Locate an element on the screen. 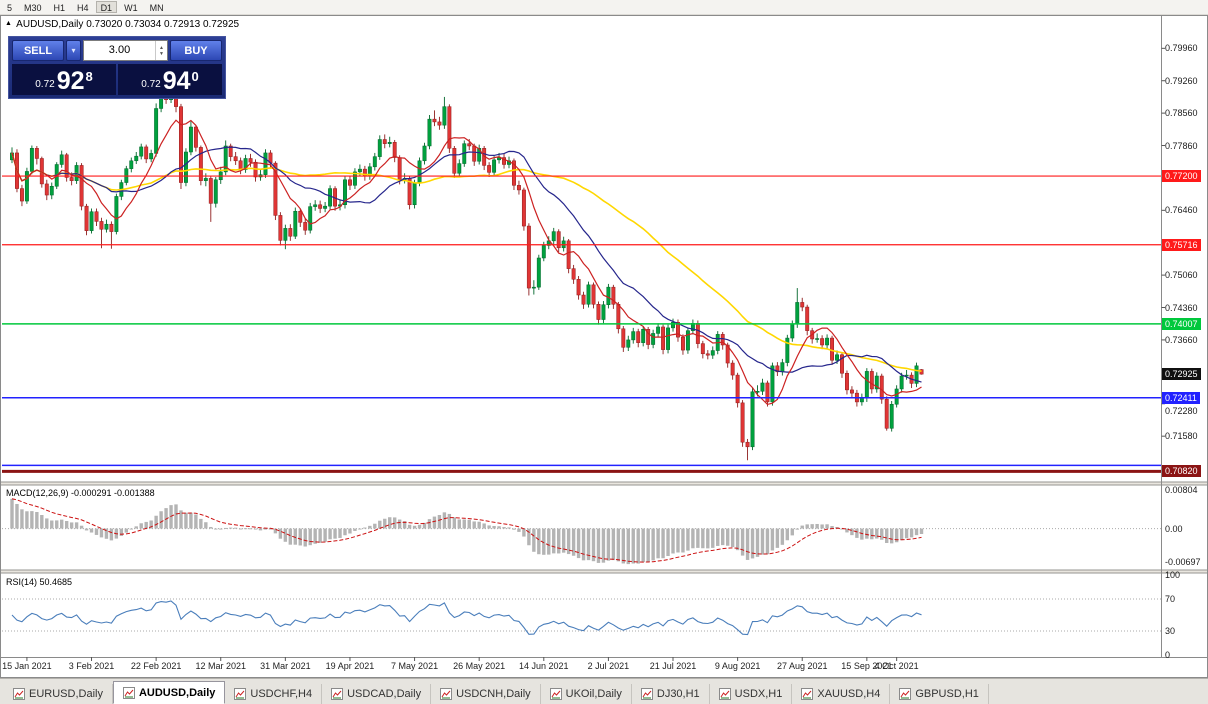 This screenshot has width=1208, height=704. chart-tab-label: USDX,H1 is located at coordinates (758, 694).